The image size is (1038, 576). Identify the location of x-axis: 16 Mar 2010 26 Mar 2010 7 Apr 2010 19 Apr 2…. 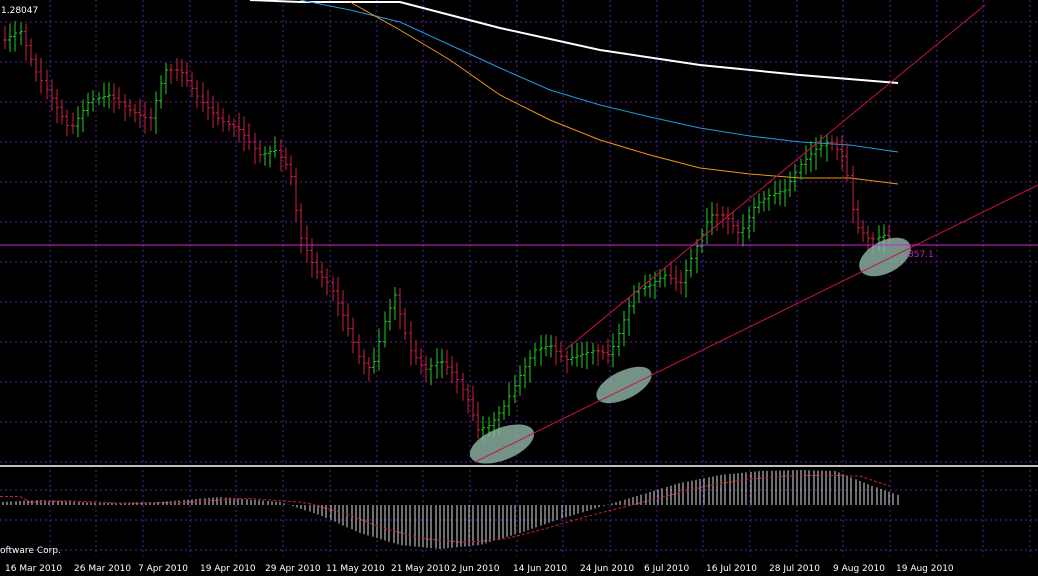
(479, 569).